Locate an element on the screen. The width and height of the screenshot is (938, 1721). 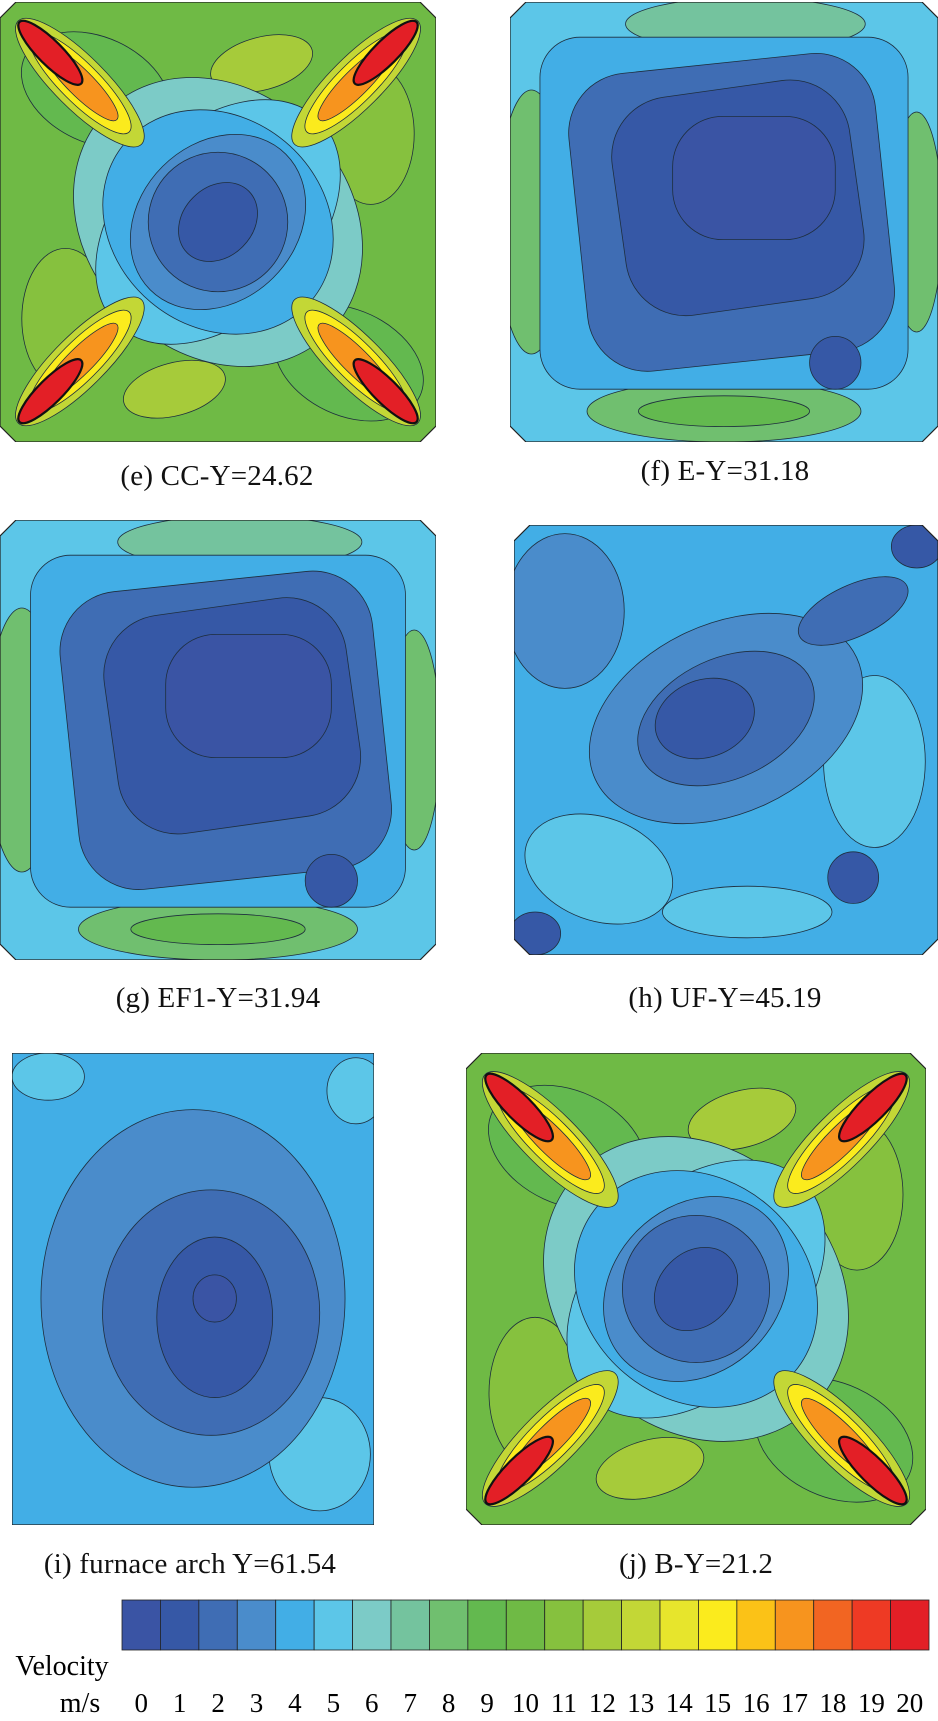
colorbar-tick-label: 0 is located at coordinates (141, 1703).